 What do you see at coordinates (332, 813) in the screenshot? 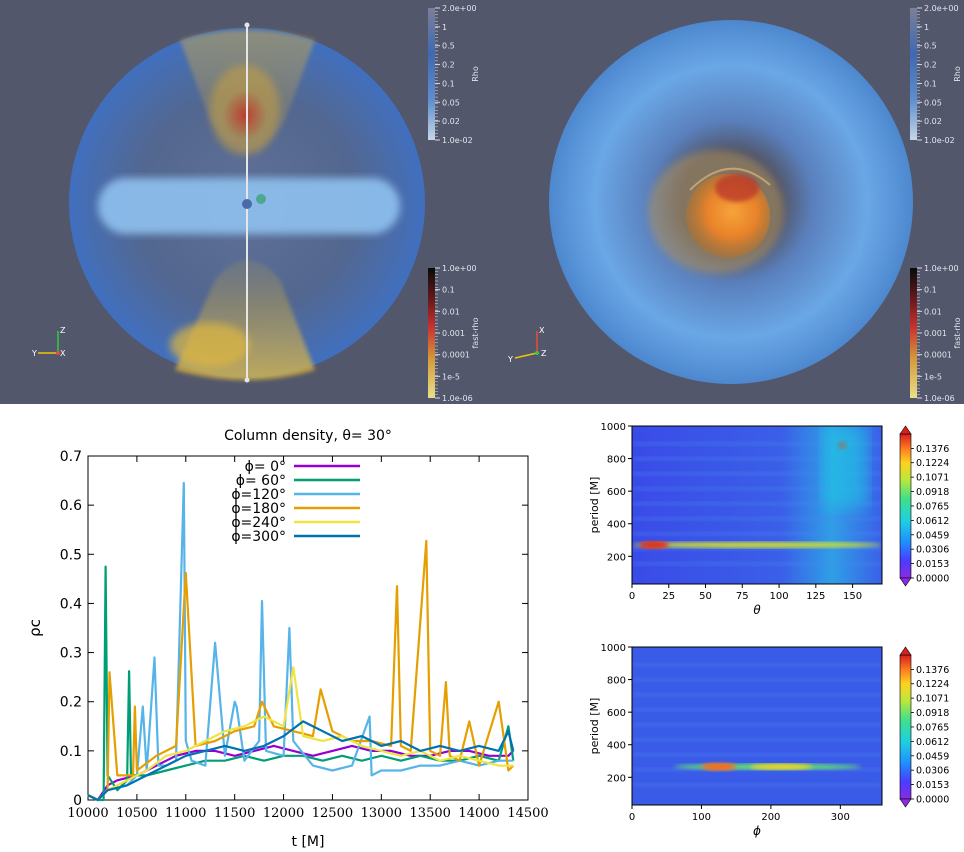
I see `x-tick-label: 12500` at bounding box center [332, 813].